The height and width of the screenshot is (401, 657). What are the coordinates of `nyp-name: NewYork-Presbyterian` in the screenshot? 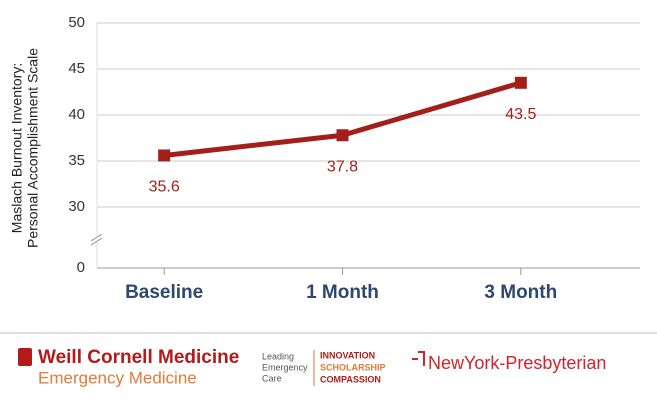 It's located at (517, 363).